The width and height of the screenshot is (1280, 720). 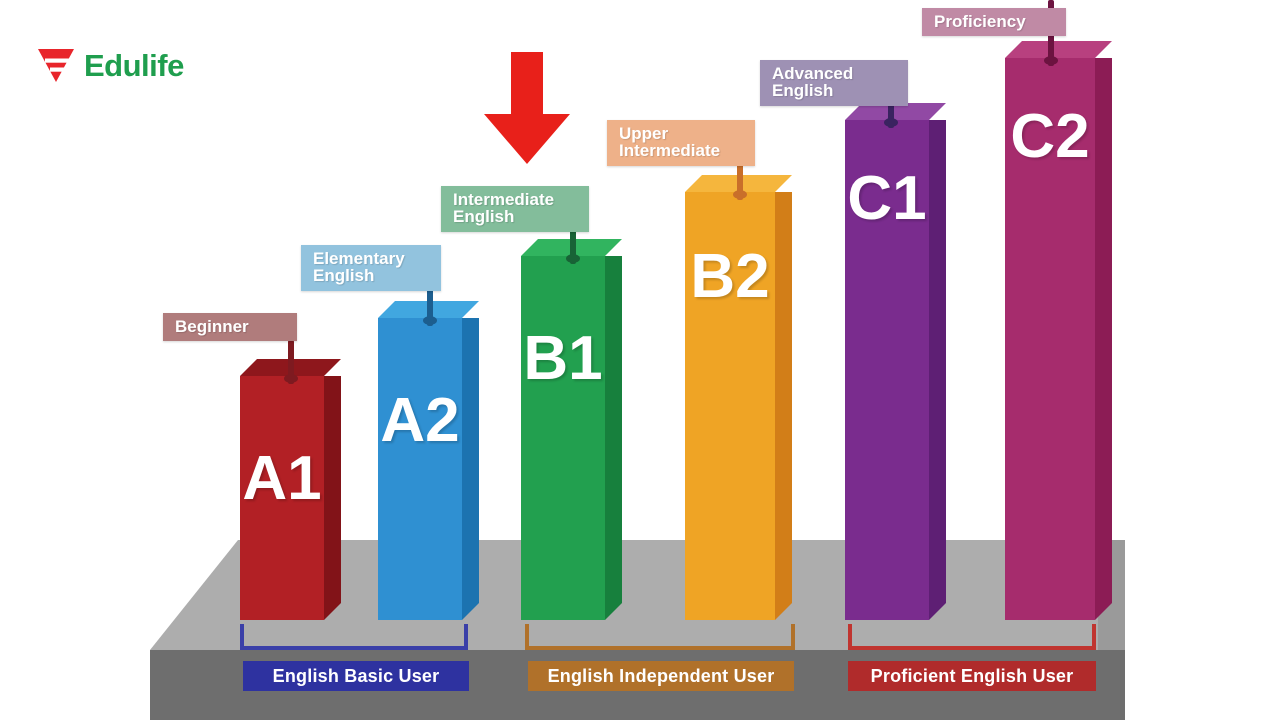 What do you see at coordinates (895, 111) in the screenshot?
I see `bar-c1-top-face` at bounding box center [895, 111].